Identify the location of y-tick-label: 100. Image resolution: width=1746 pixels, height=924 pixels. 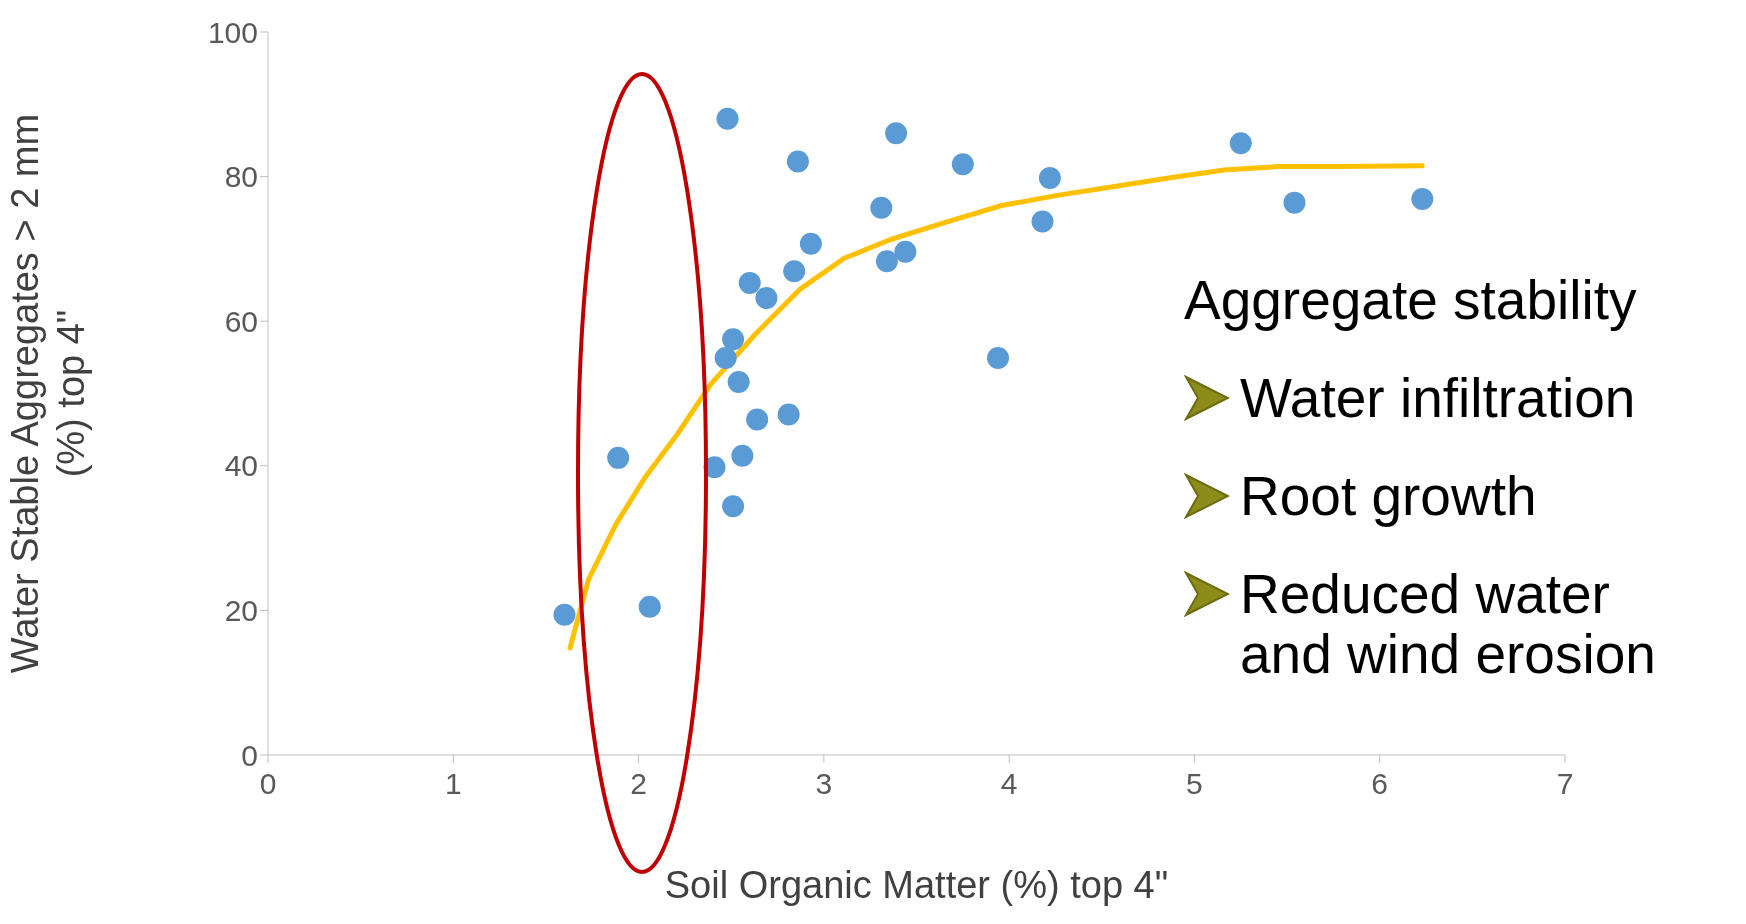
(232, 32).